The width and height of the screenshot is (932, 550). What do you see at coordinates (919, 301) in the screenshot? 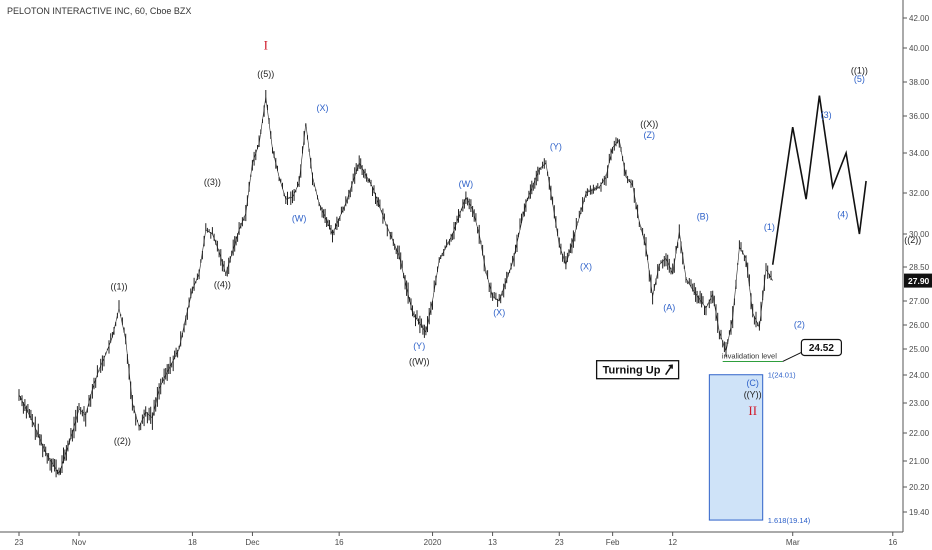
I see `y-tick-label: 27.00` at bounding box center [919, 301].